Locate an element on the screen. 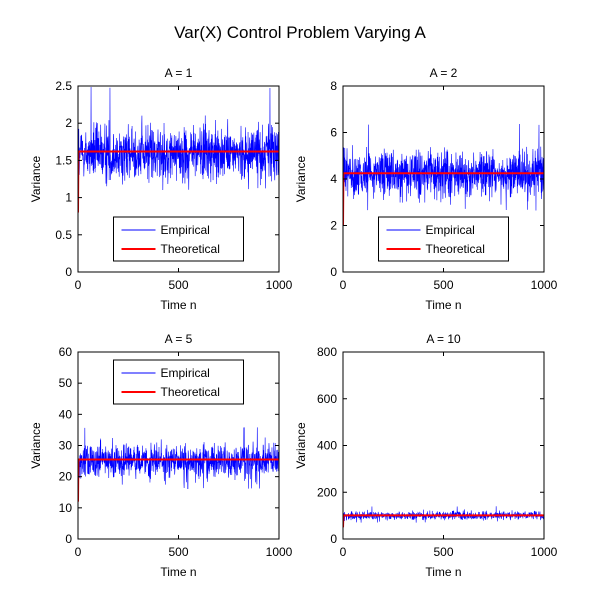  y-tick-label: 60 is located at coordinates (66, 352).